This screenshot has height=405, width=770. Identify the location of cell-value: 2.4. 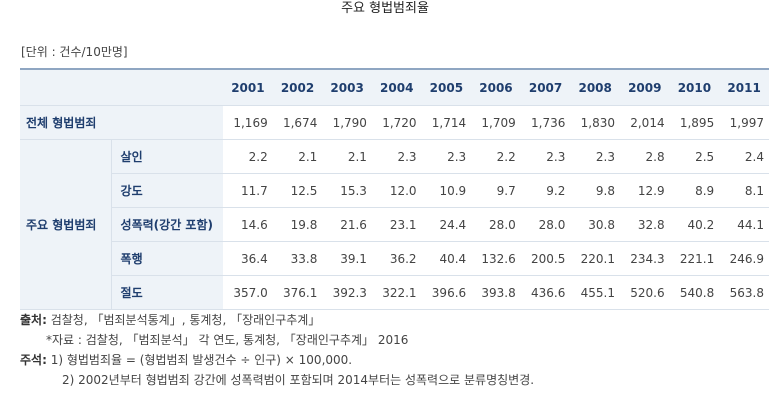
(744, 156).